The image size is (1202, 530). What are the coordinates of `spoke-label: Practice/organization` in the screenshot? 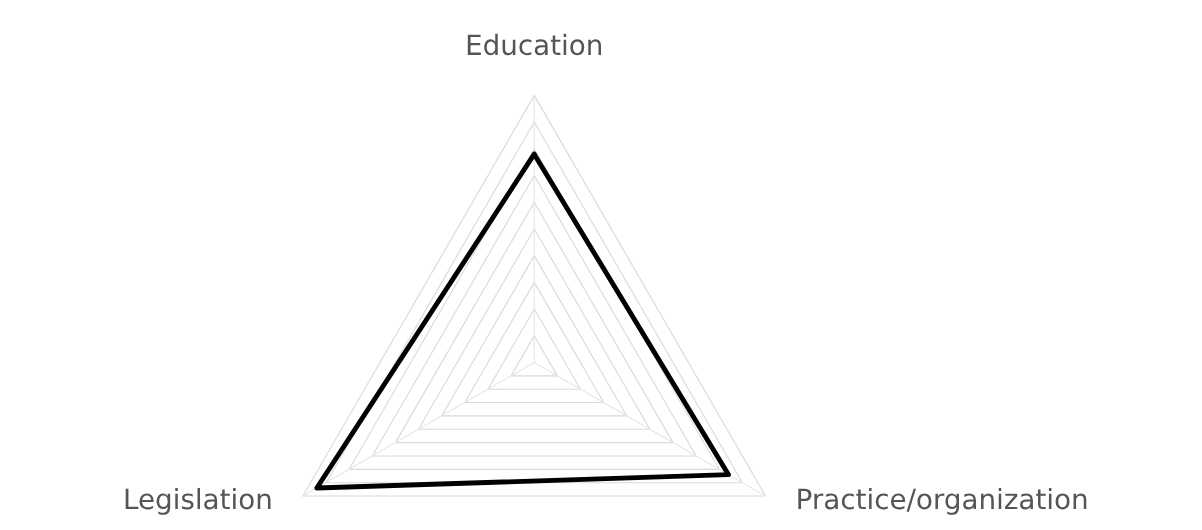 It's located at (942, 501).